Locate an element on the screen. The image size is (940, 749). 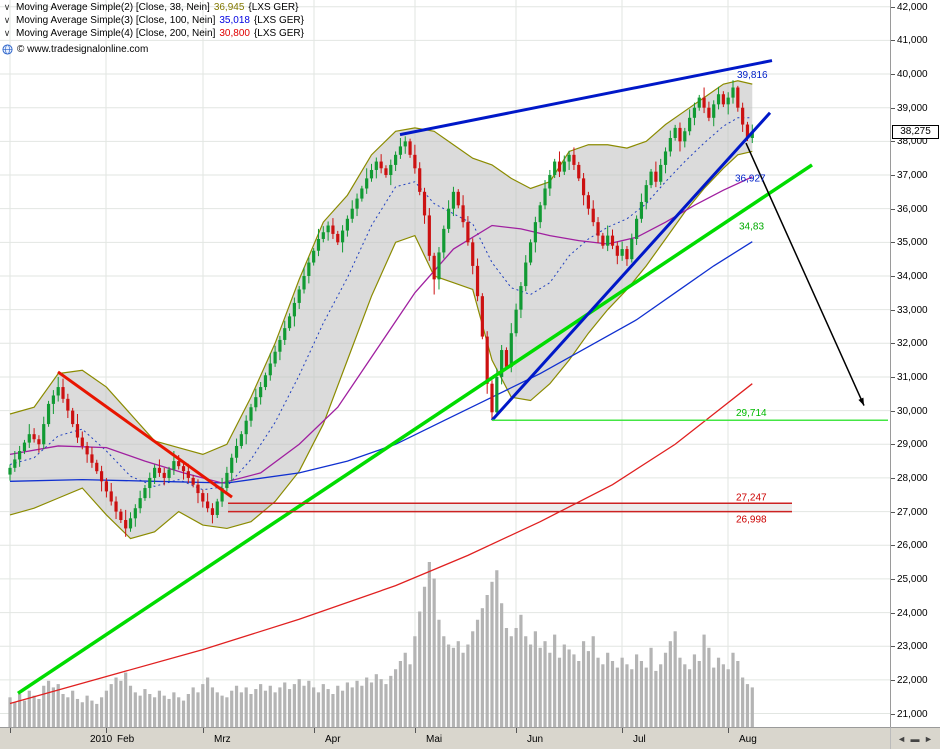
price-axis-label: 21,000 is located at coordinates (912, 714).